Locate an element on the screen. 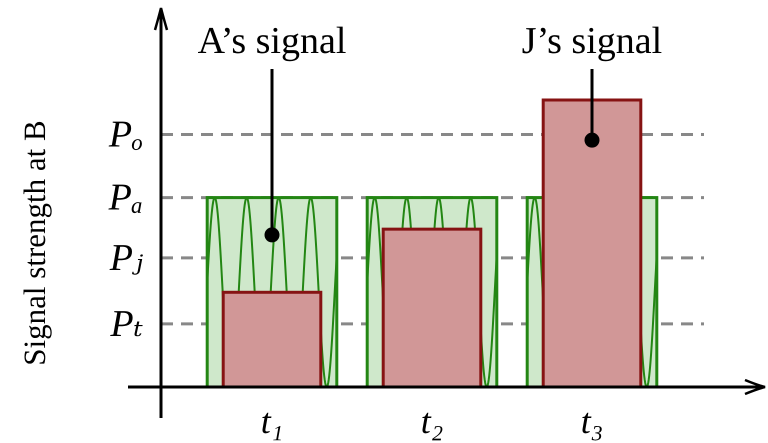  x-tick-label: t₃ is located at coordinates (592, 421).